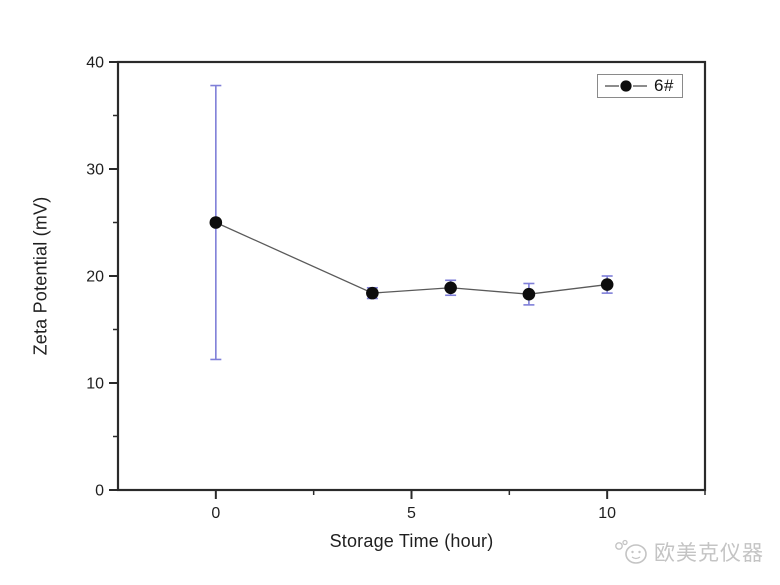  What do you see at coordinates (95, 170) in the screenshot?
I see `y-tick-label: 30` at bounding box center [95, 170].